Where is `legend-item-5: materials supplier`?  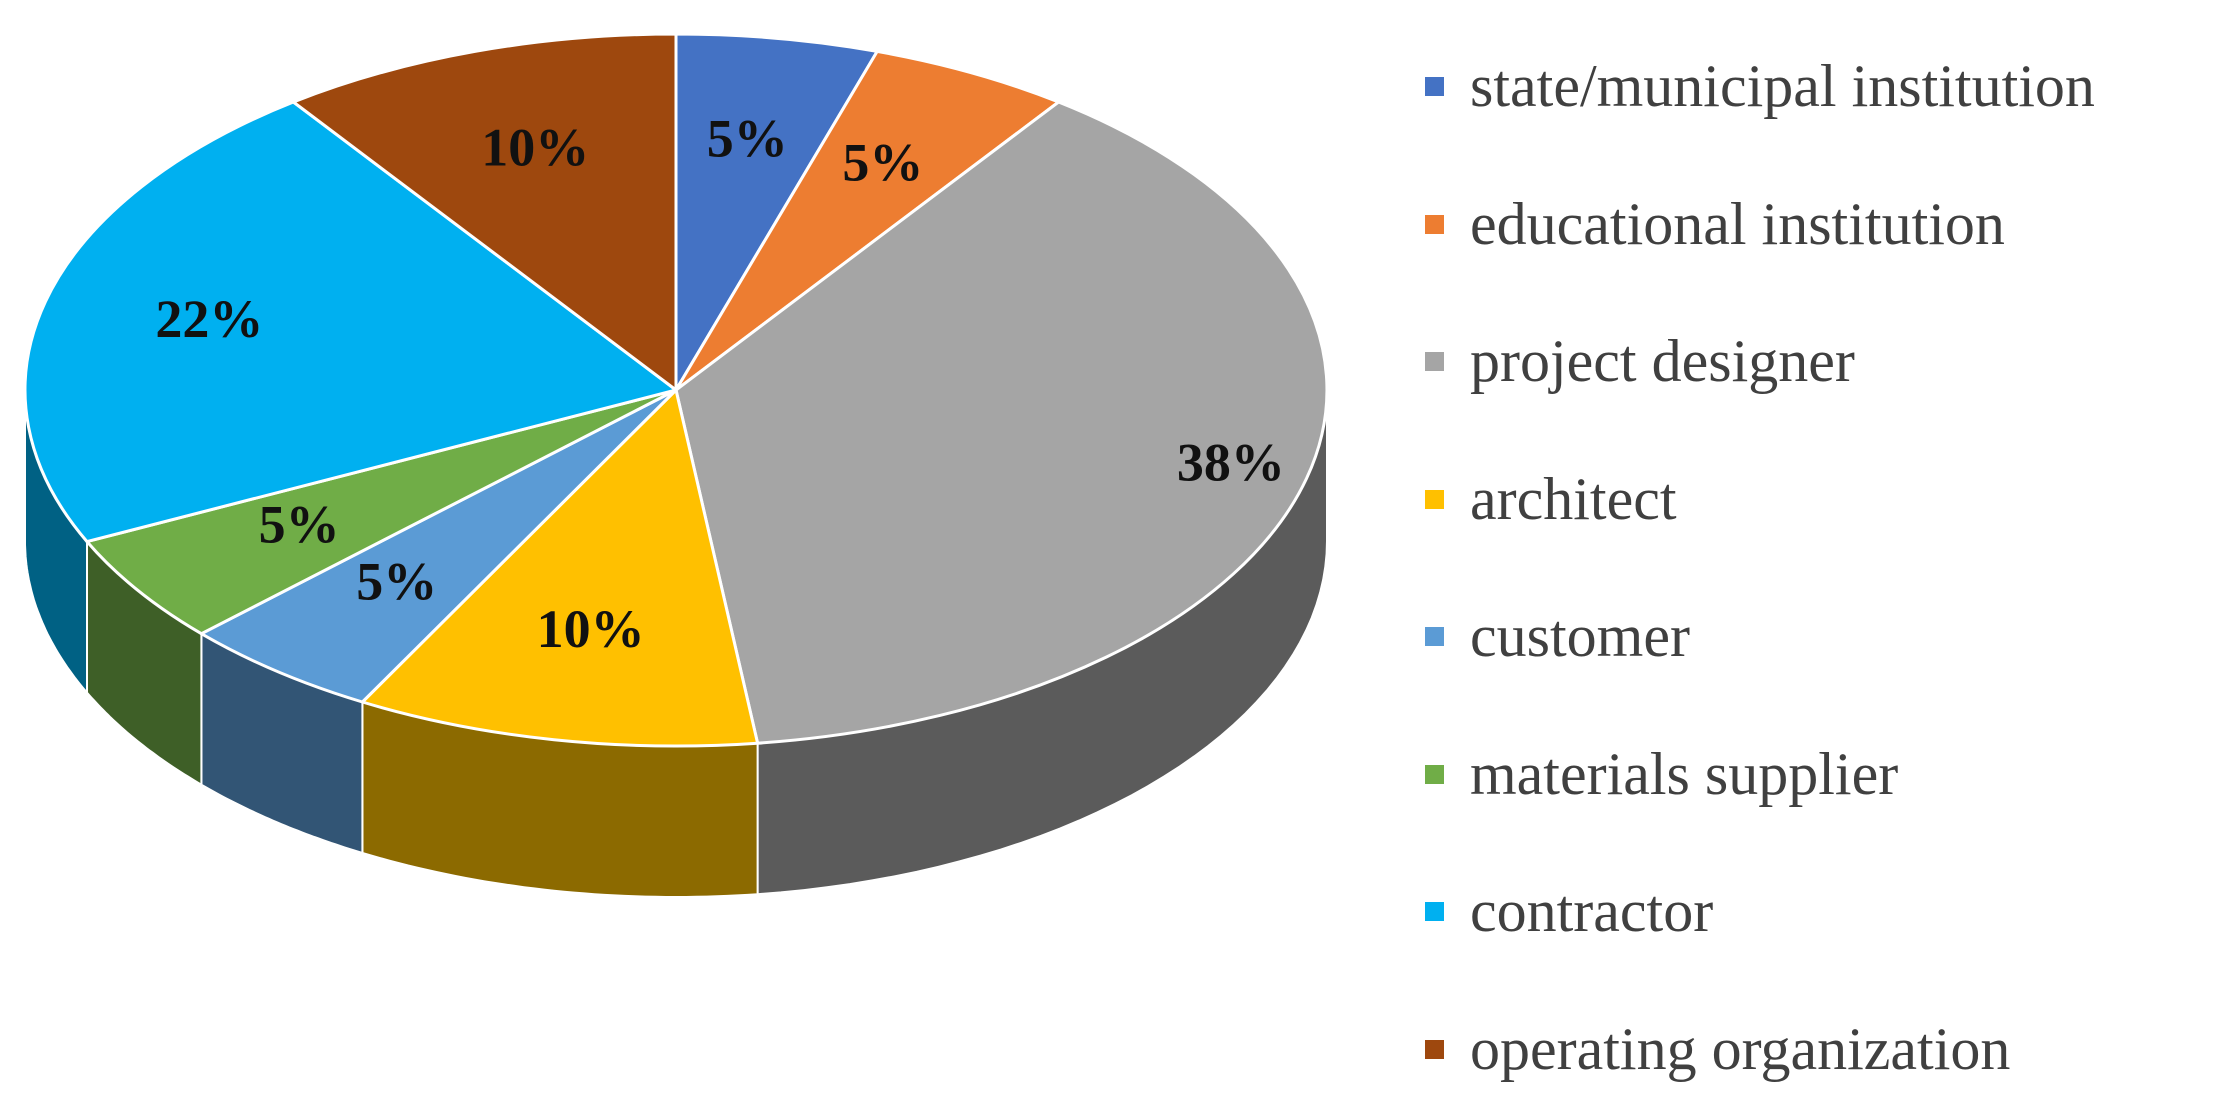 legend-item-5: materials supplier is located at coordinates (1760, 775).